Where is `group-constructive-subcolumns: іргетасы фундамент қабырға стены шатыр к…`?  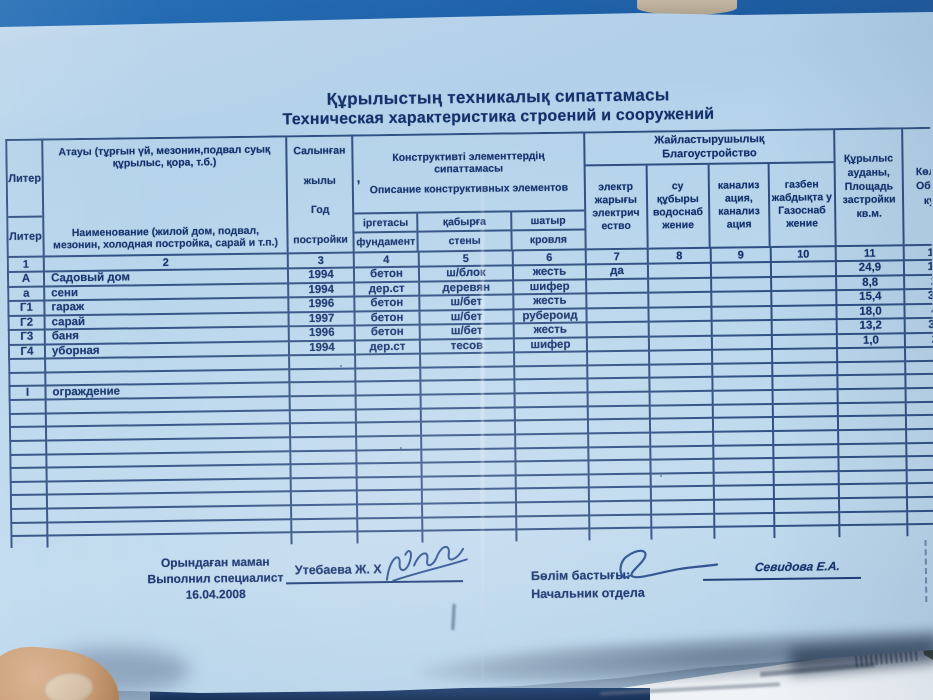
group-constructive-subcolumns: іргетасы фундамент қабырға стены шатыр к… is located at coordinates (469, 231).